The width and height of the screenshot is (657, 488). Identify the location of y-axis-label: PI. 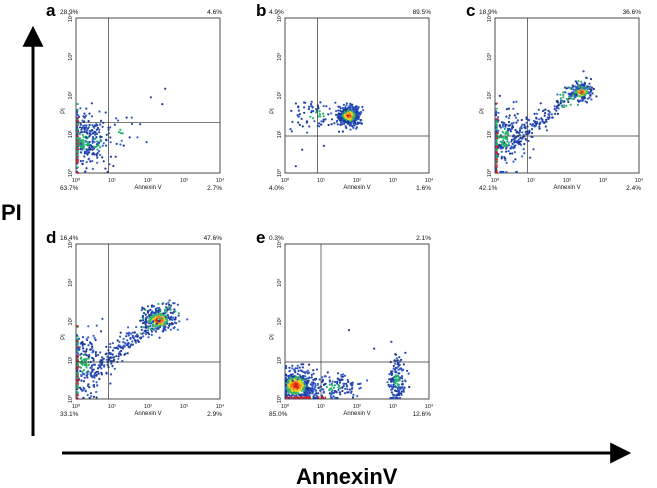
(273, 337).